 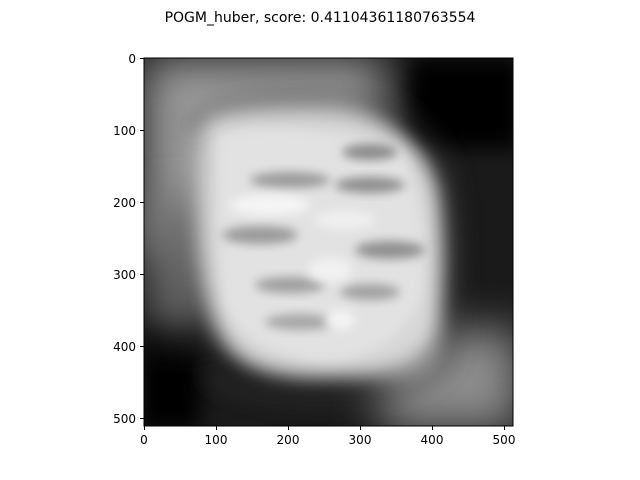 What do you see at coordinates (504, 440) in the screenshot?
I see `x-tick-label: 500` at bounding box center [504, 440].